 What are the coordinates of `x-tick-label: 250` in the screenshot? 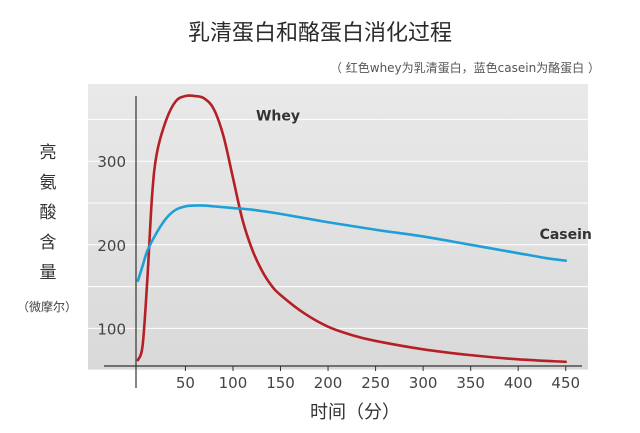 It's located at (375, 383).